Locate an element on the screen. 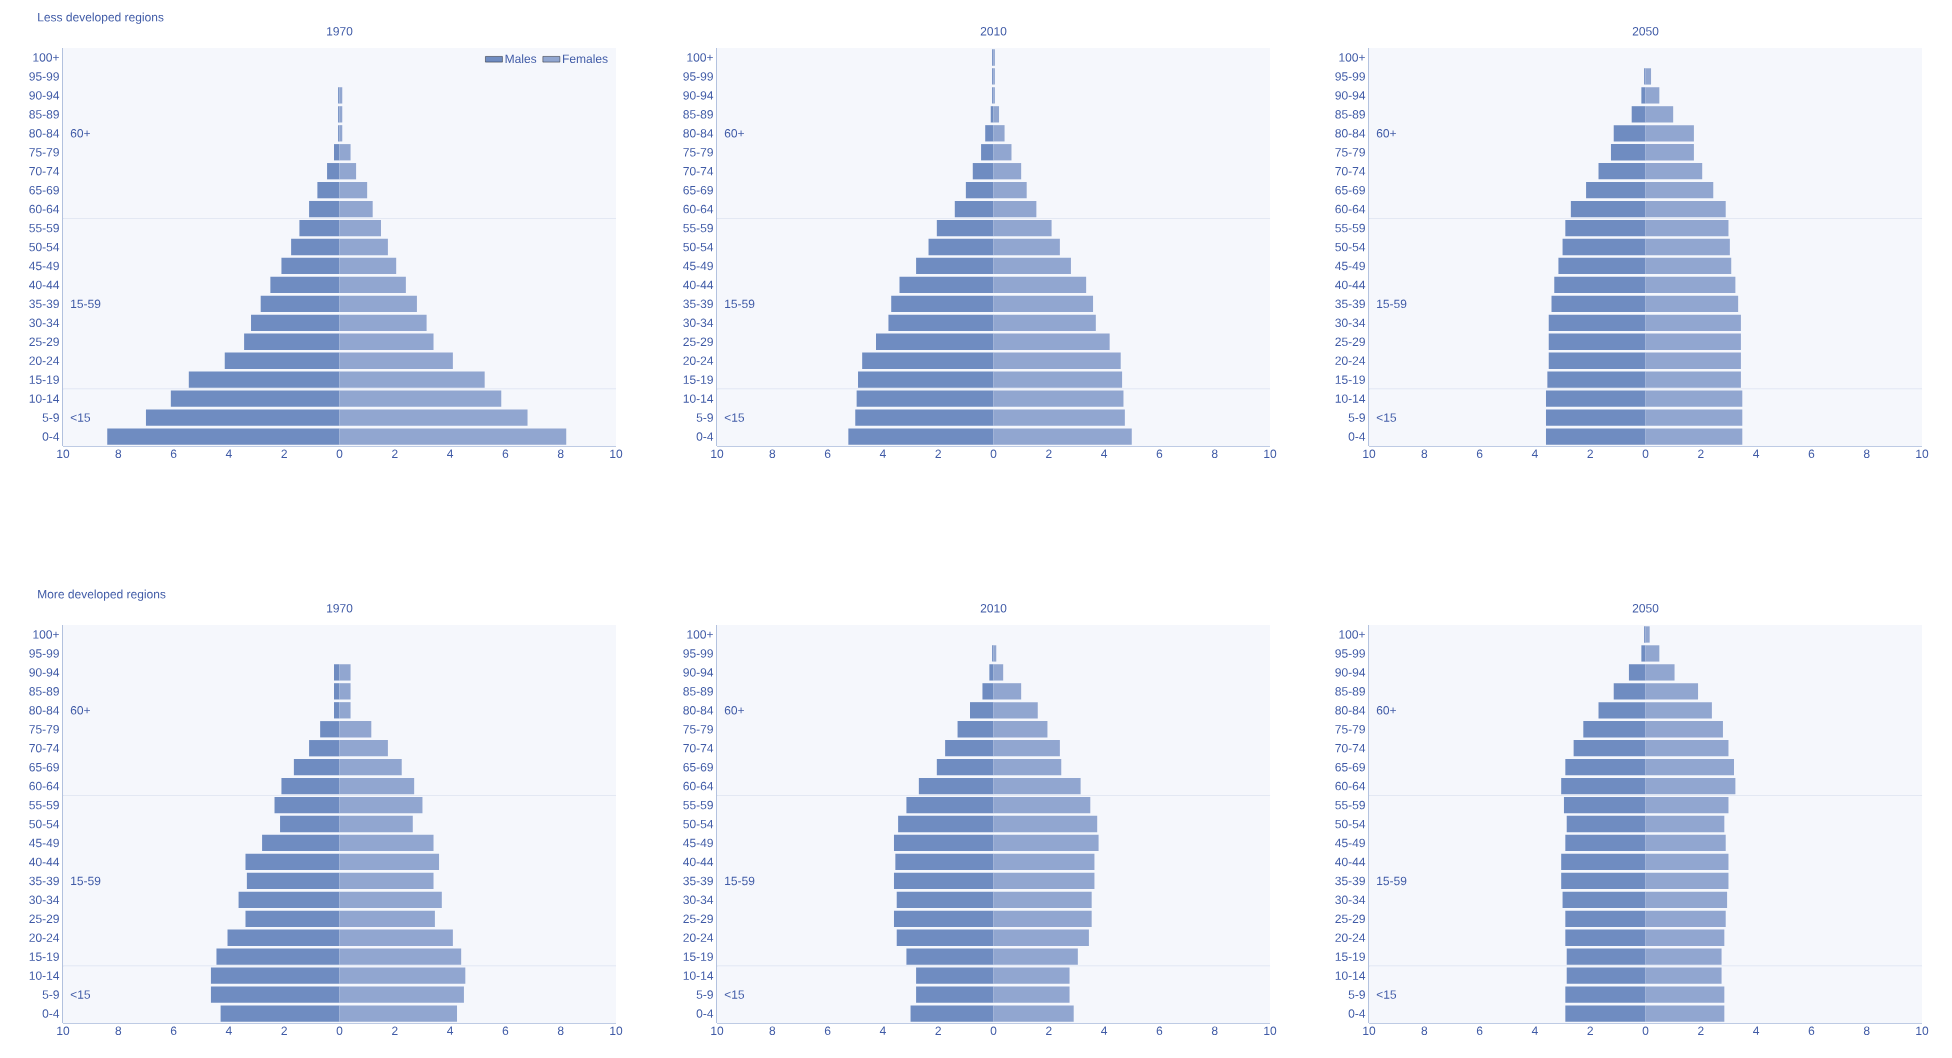  y-tick-label: 35-39 is located at coordinates (698, 881).